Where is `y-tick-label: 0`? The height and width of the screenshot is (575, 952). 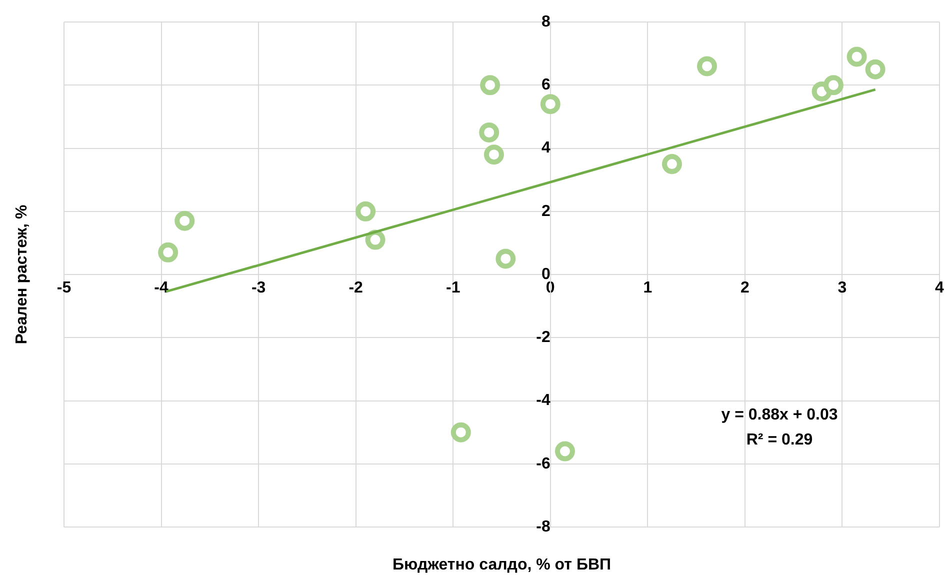 y-tick-label: 0 is located at coordinates (545, 274).